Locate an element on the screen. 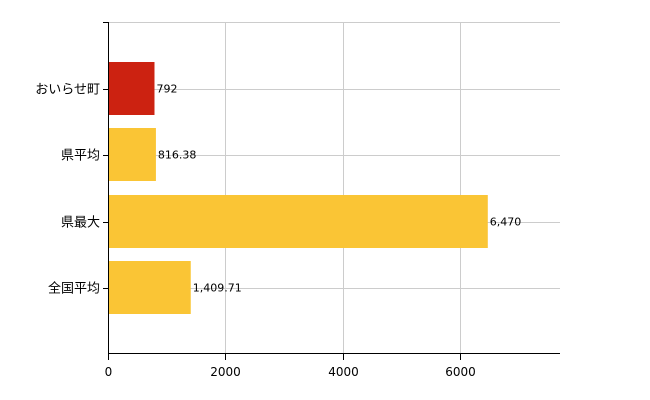 This screenshot has width=650, height=400. category-label-2: 県最大 is located at coordinates (80, 223).